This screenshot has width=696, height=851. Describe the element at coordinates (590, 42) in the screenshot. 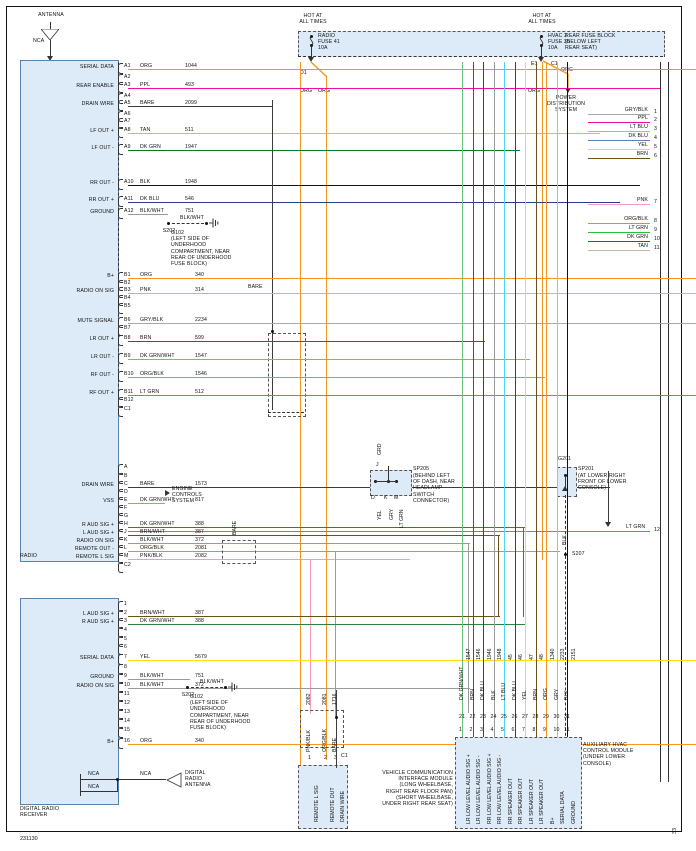

I see `rear-fuse-block-label: REAR FUSE BLOCK (BELOW LEFT REAR SEAT)` at that location.